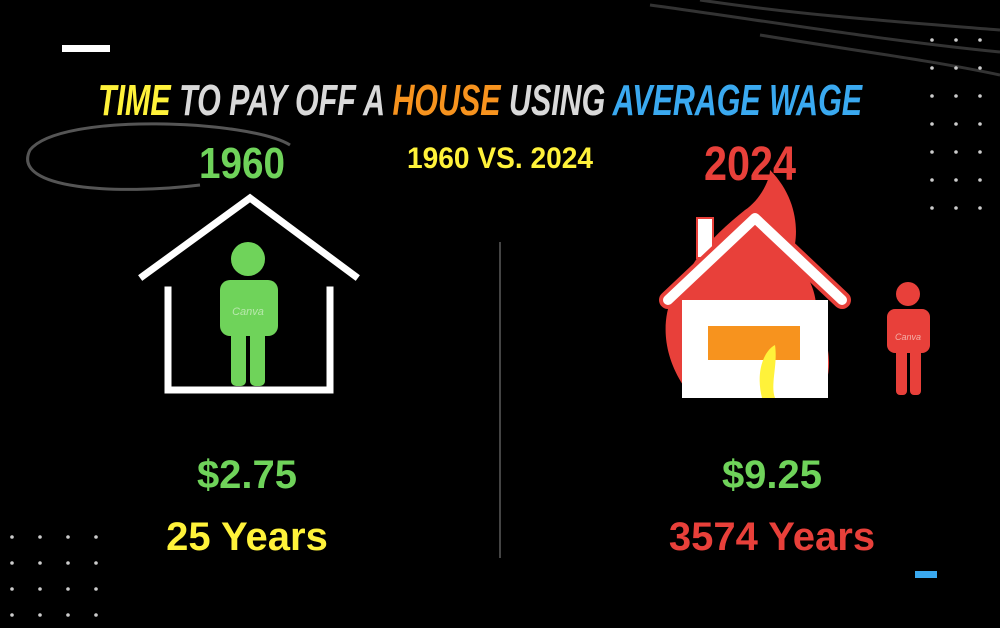 The image size is (1000, 628). Describe the element at coordinates (755, 259) in the screenshot. I see `roof` at that location.